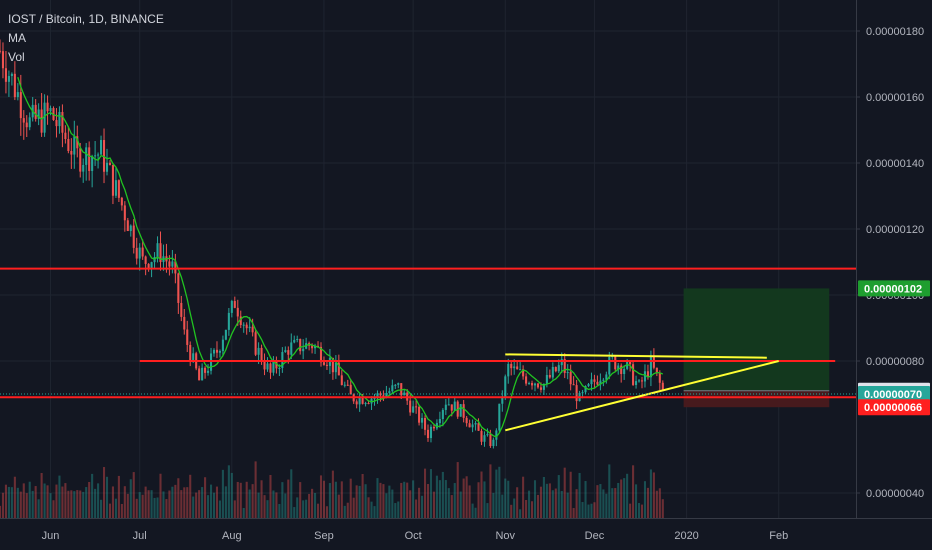  I want to click on legend-title: IOST / Bitcoin, 1D, BINANCE, so click(86, 19).